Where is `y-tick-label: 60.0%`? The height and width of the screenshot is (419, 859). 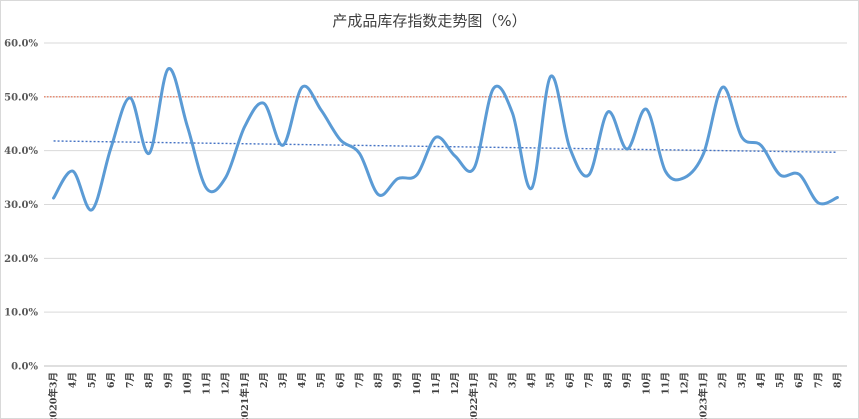 y-tick-label: 60.0% is located at coordinates (21, 44).